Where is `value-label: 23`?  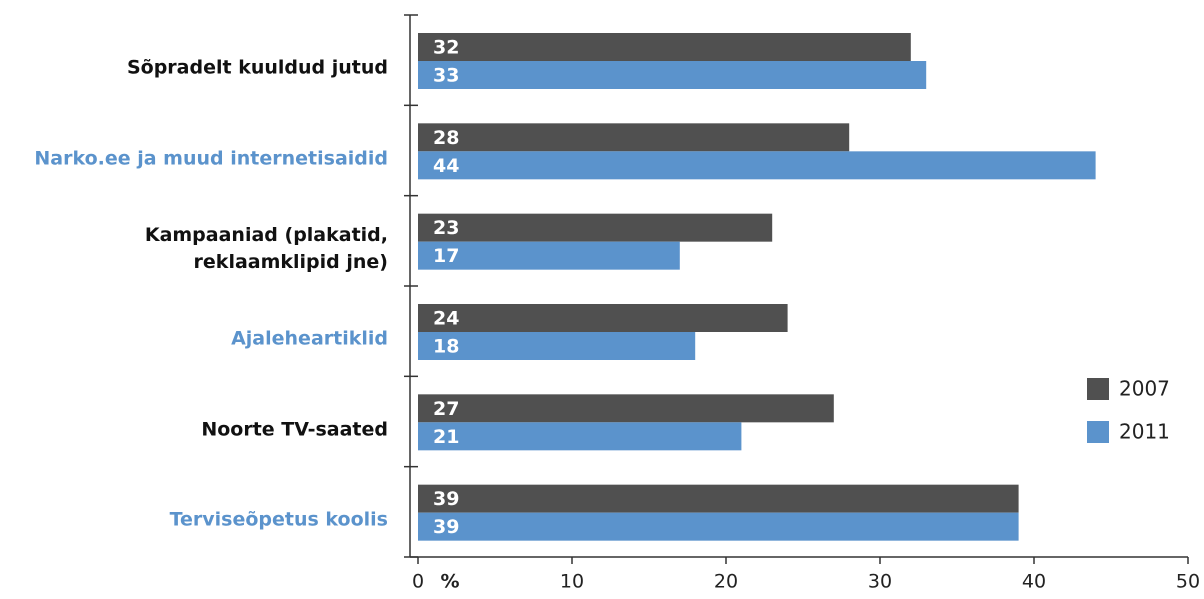
value-label: 23 is located at coordinates (446, 228).